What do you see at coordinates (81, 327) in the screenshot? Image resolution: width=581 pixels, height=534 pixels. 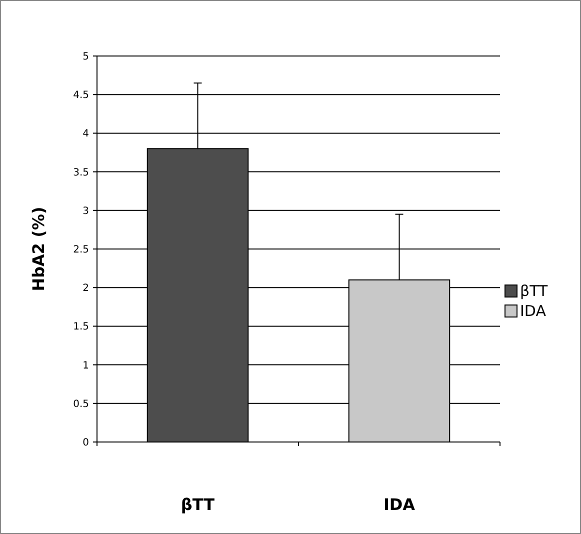 I see `y-tick-label: 1.5` at bounding box center [81, 327].